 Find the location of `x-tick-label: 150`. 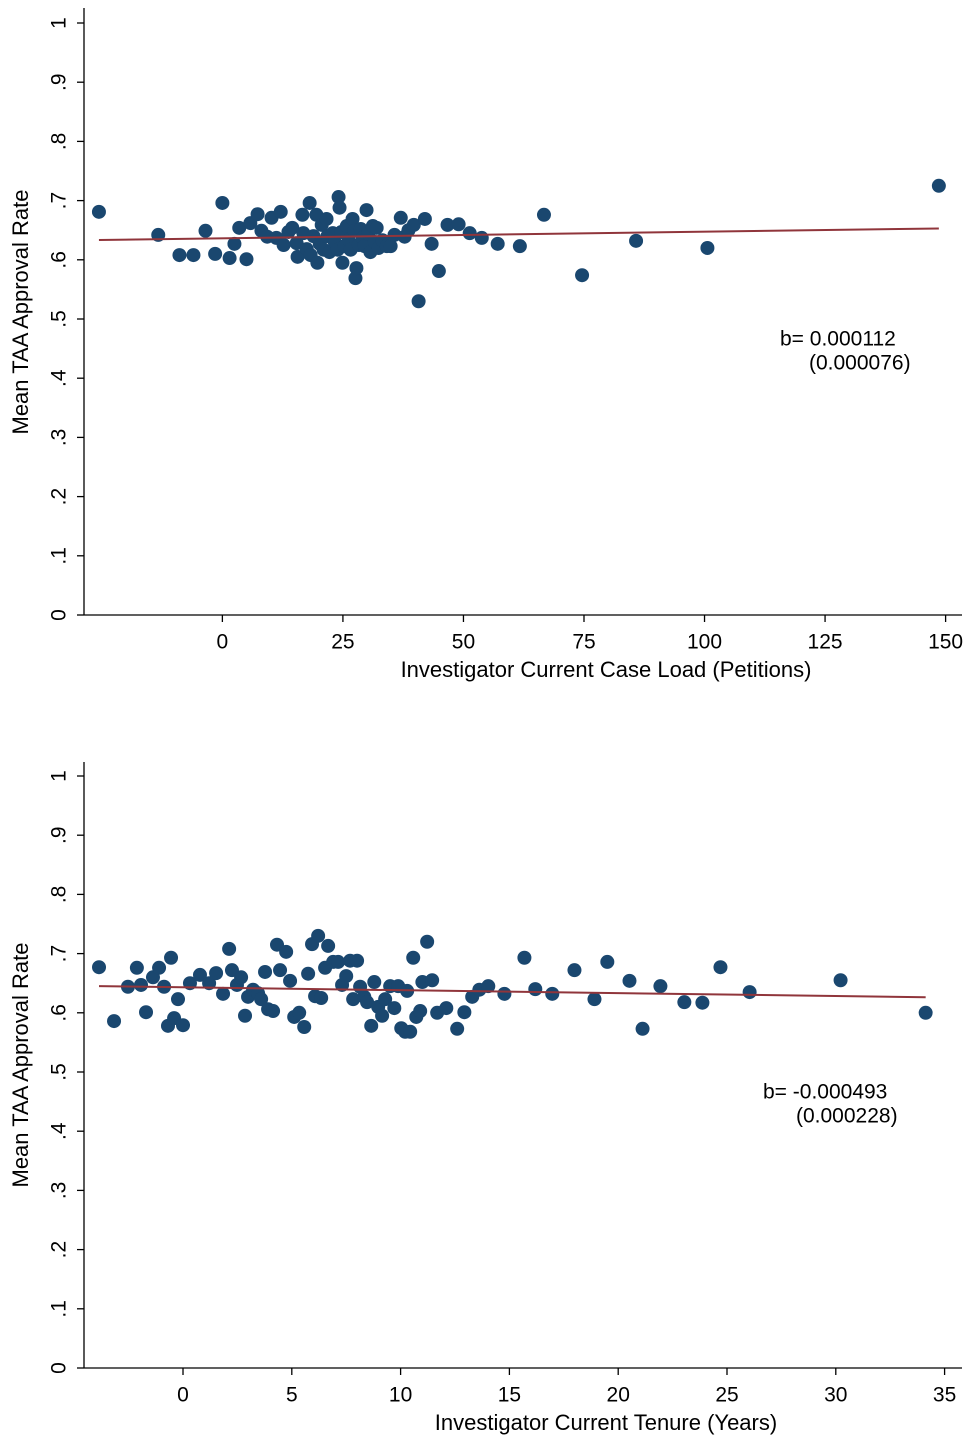

x-tick-label: 150 is located at coordinates (945, 642).